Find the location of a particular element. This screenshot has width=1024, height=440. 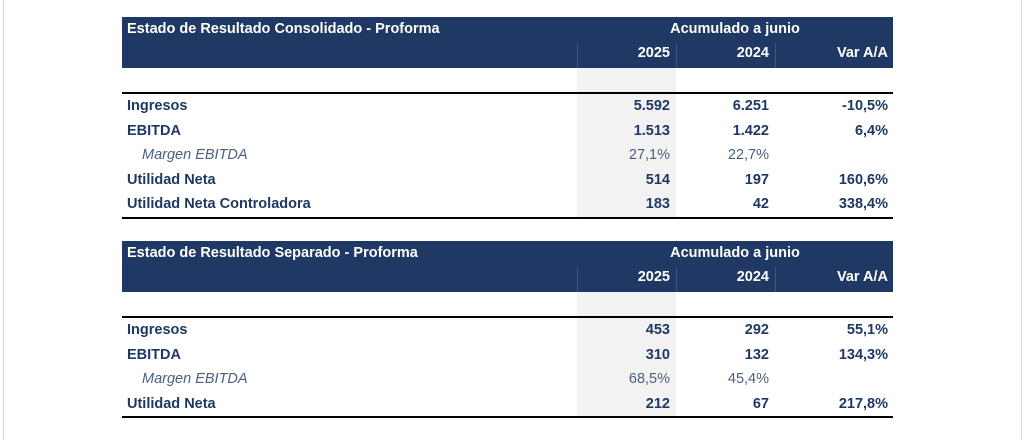

value-2024: 42 is located at coordinates (760, 204).